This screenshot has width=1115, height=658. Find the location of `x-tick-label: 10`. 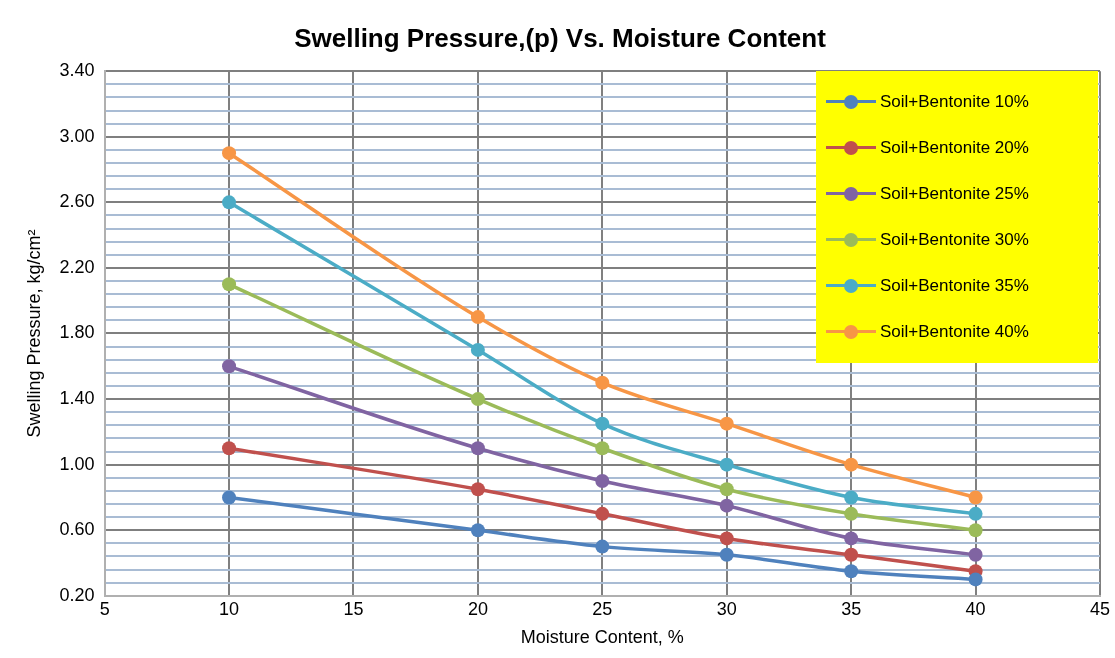

x-tick-label: 10 is located at coordinates (229, 608).